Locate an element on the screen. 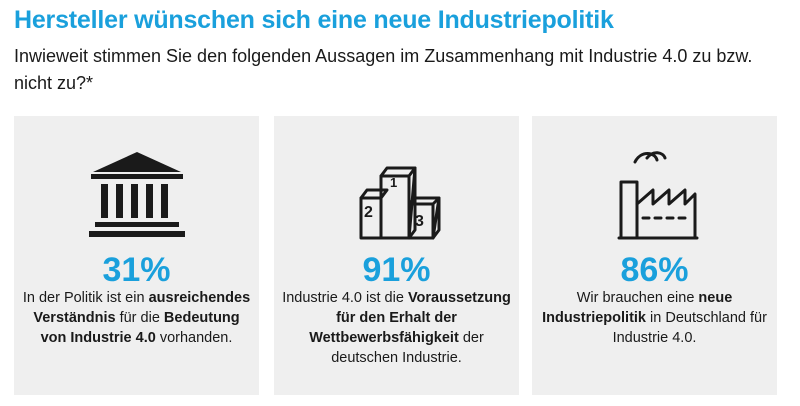 This screenshot has height=406, width=800. stat-value: 86% is located at coordinates (654, 270).